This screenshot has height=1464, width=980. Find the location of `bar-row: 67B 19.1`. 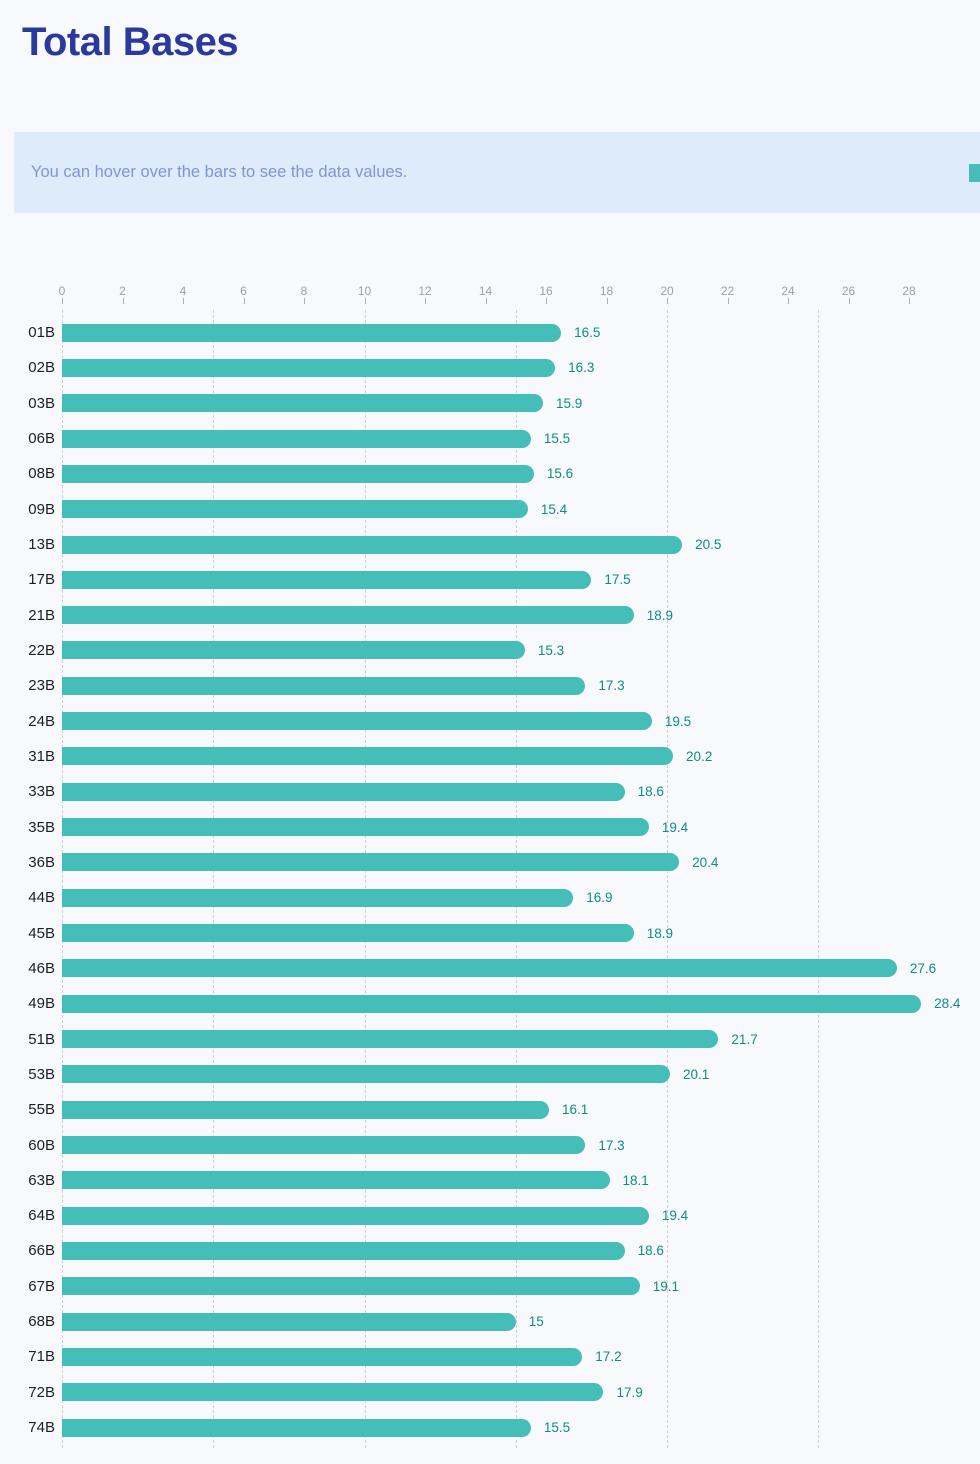

bar-row: 67B 19.1 is located at coordinates (490, 1286).